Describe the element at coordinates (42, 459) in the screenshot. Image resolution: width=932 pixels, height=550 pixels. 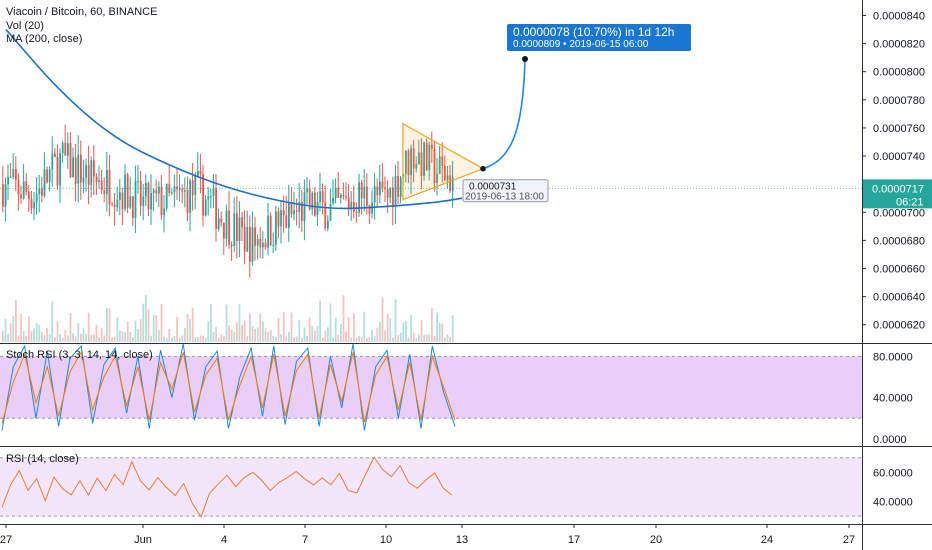
I see `rsi-label: RSI (14, close)` at that location.